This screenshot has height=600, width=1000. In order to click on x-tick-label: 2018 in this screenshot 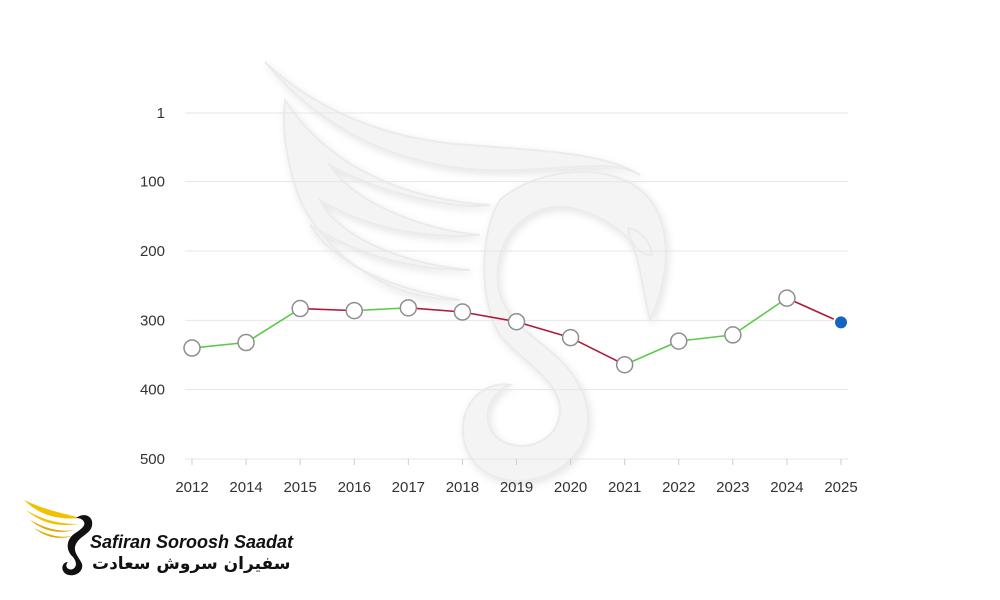, I will do `click(462, 487)`.